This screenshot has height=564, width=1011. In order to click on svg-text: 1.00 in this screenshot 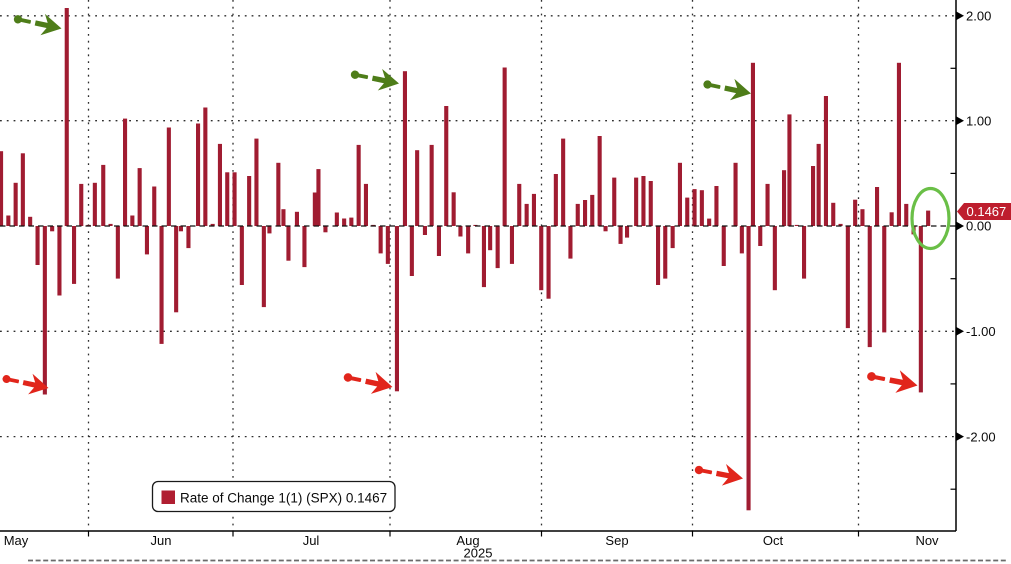, I will do `click(978, 120)`.